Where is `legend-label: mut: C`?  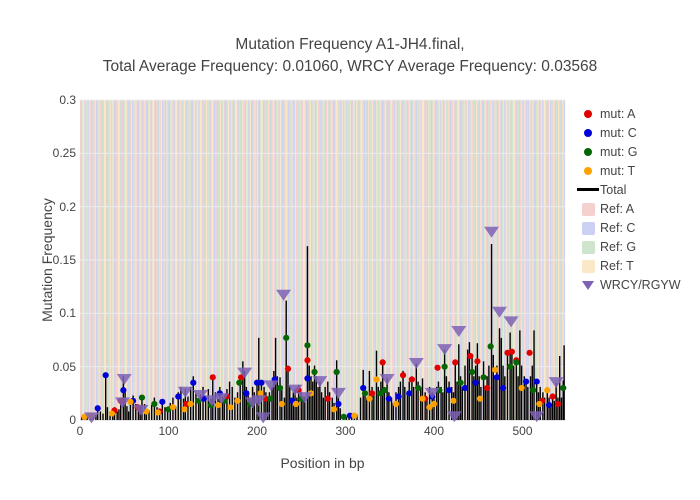
legend-label: mut: C is located at coordinates (618, 132).